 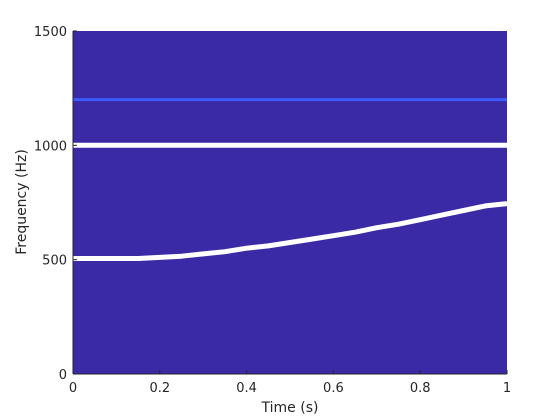 I want to click on y-ticks: 0 500 1000 1500, so click(x=55, y=204).